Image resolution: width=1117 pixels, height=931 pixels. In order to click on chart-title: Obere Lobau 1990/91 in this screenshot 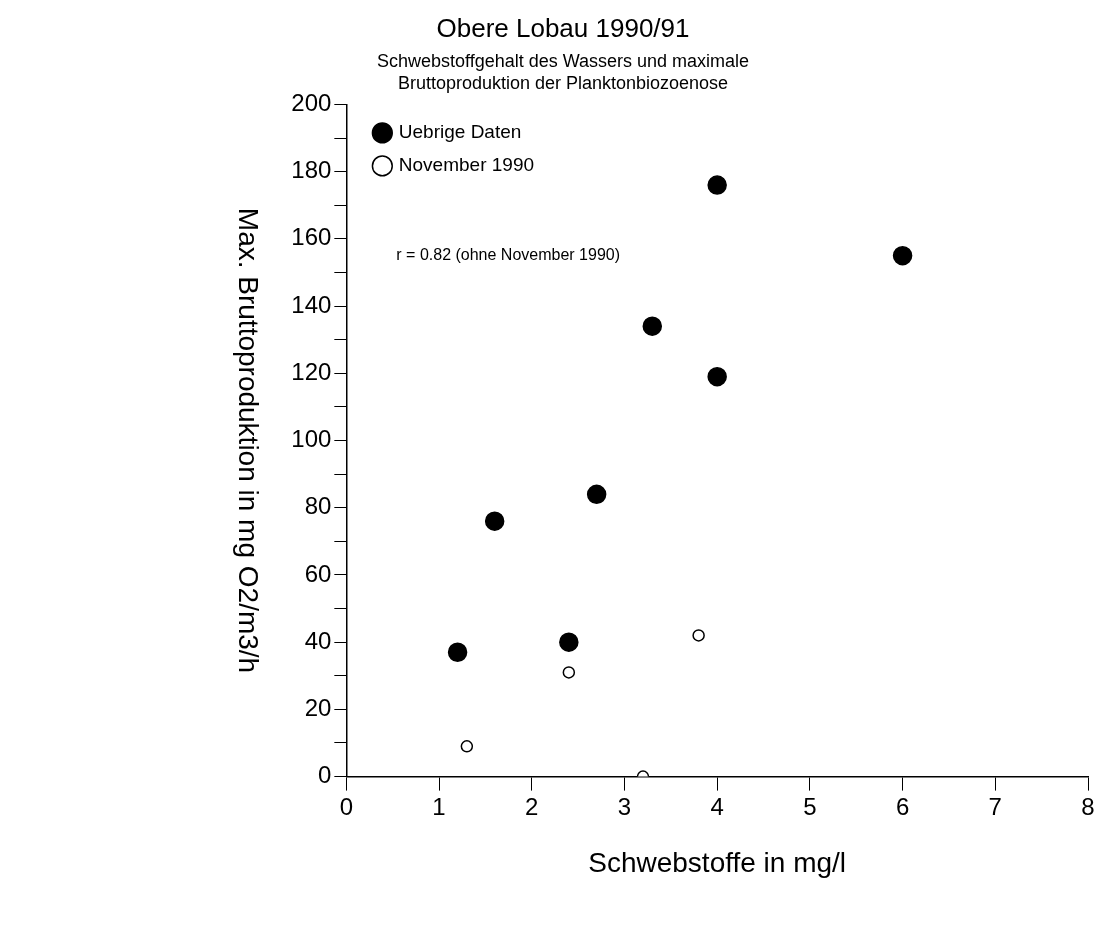, I will do `click(563, 27)`.